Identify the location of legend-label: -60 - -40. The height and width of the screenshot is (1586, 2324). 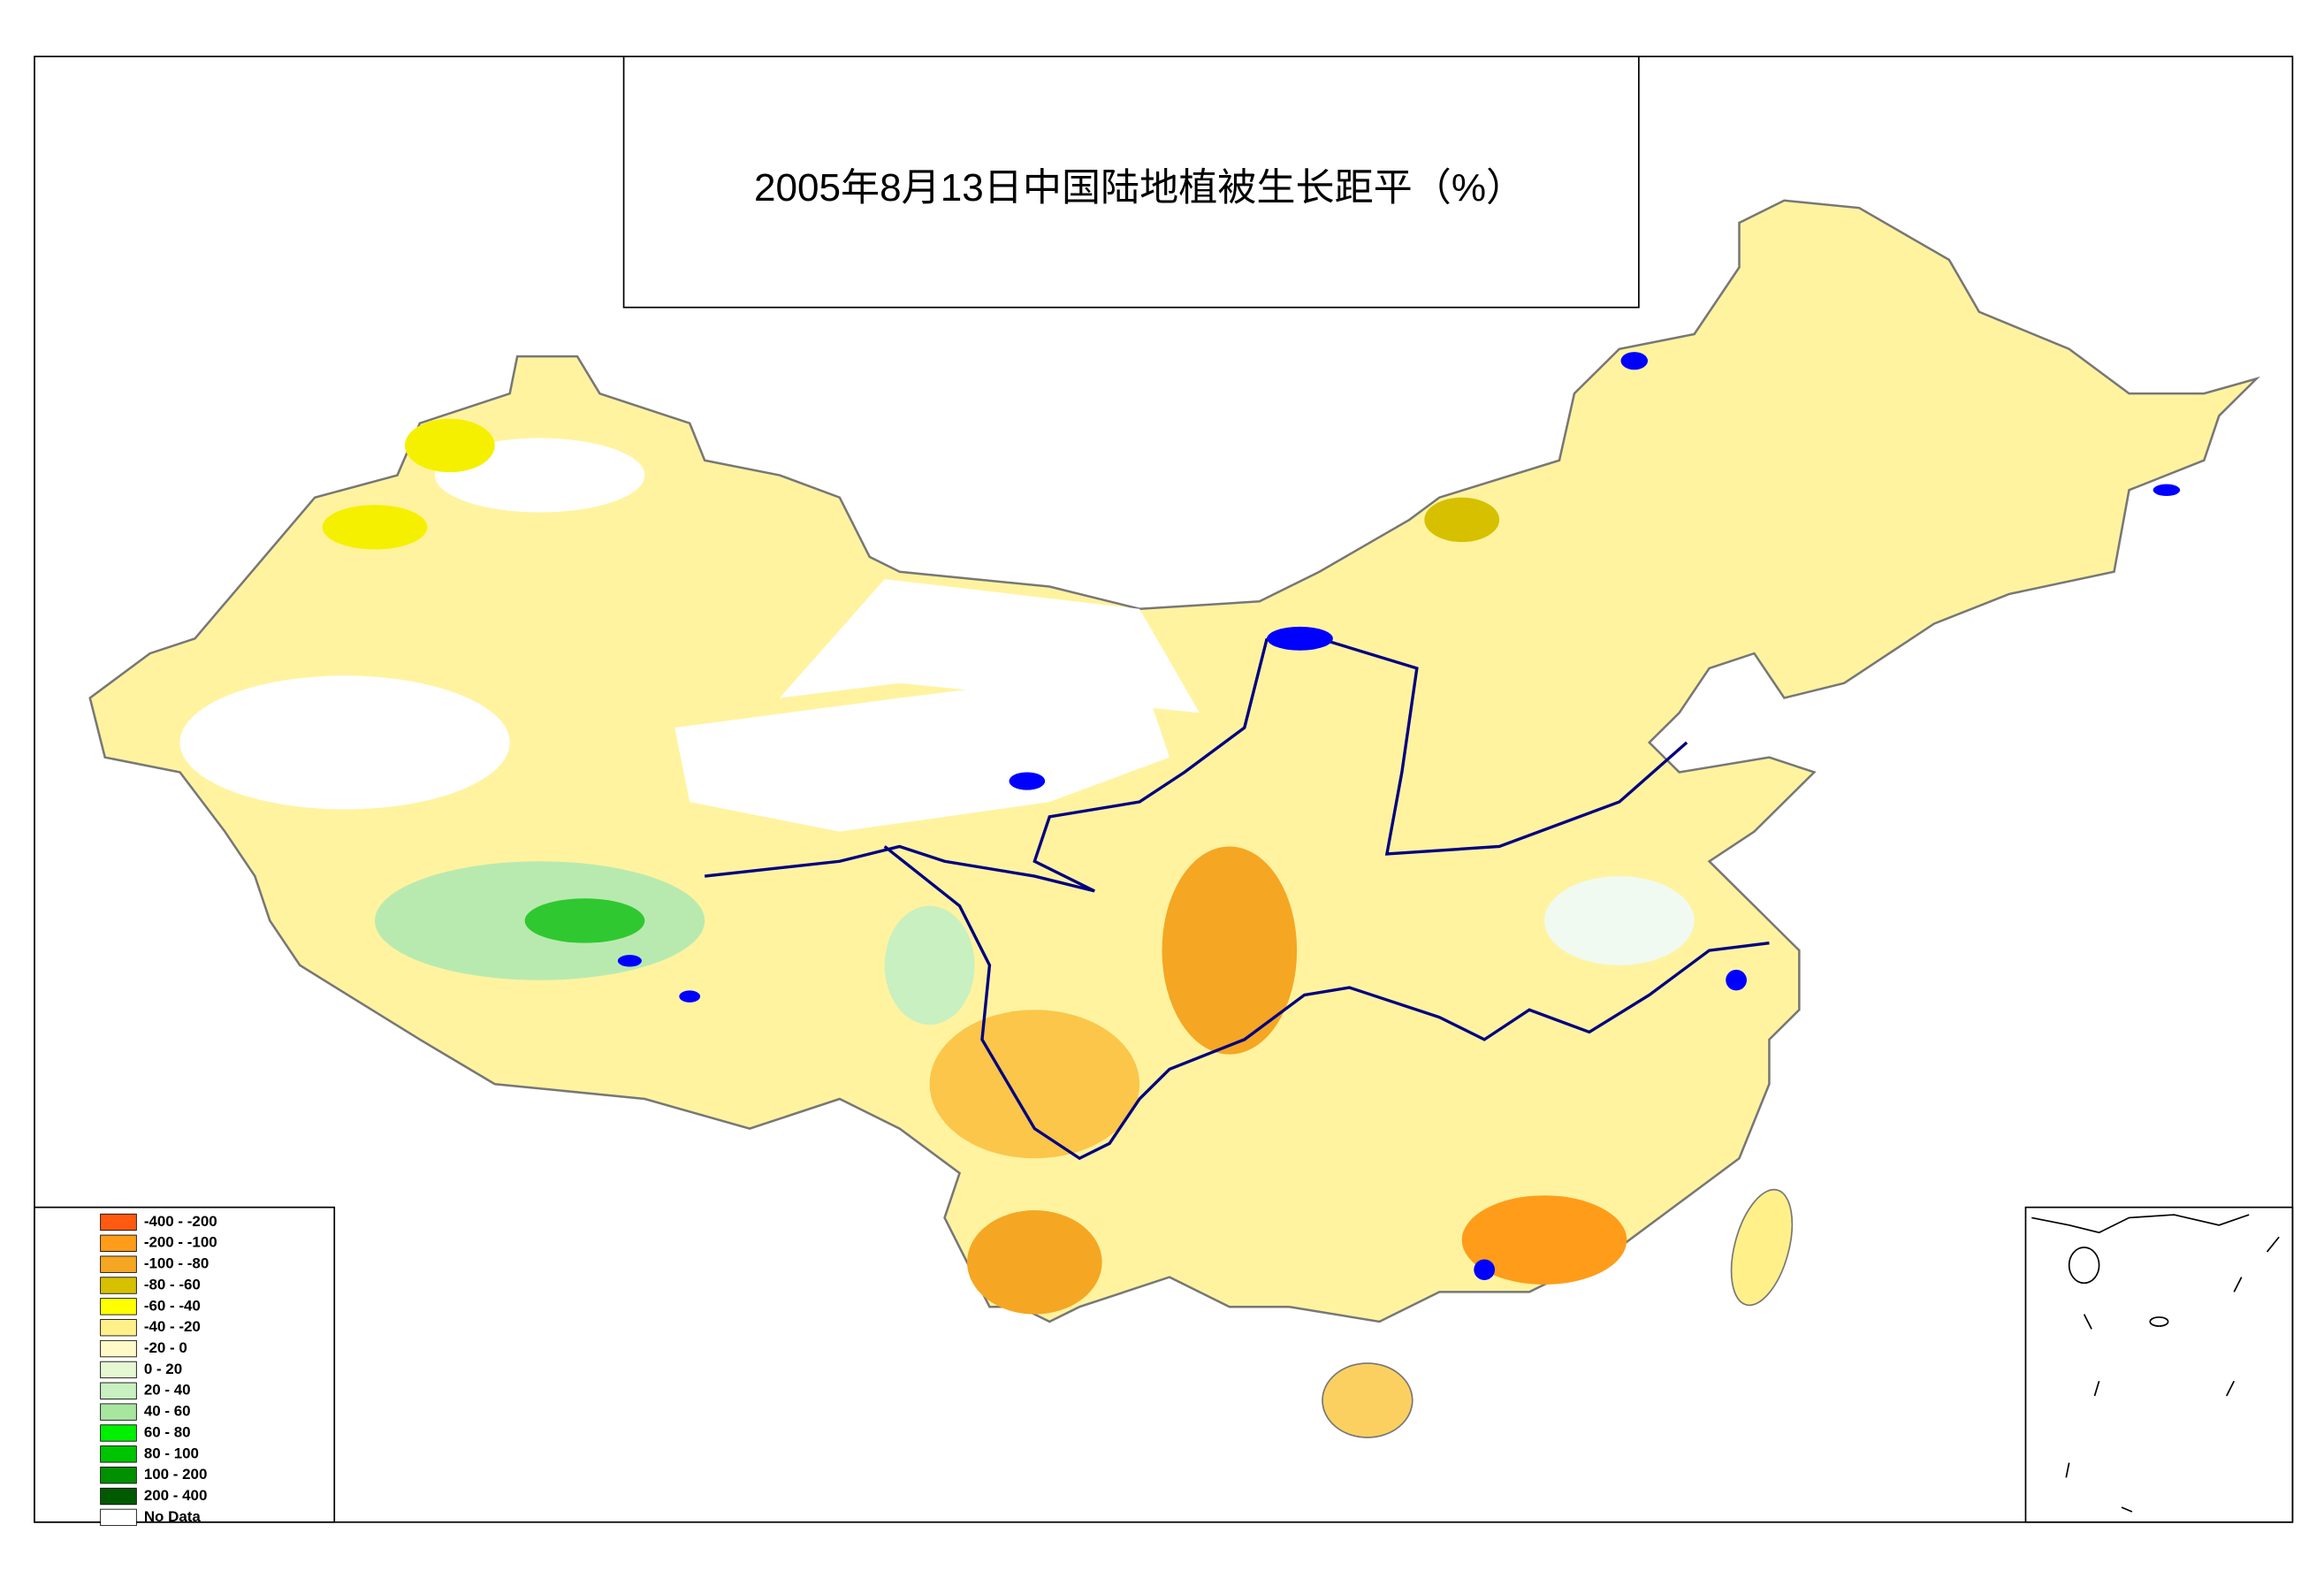
(172, 1305).